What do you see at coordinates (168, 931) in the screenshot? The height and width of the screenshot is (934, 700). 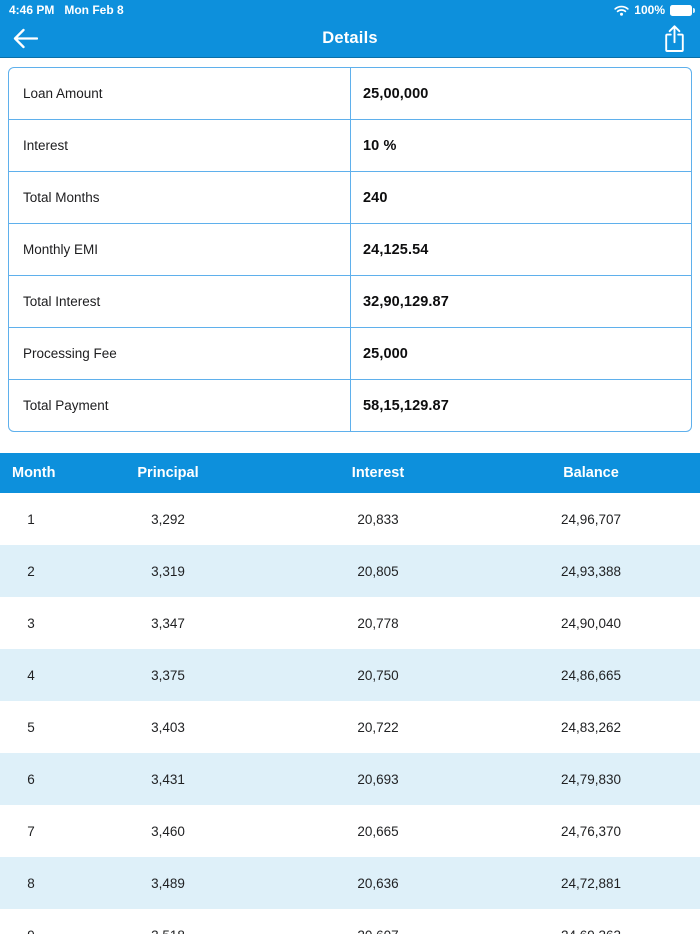 I see `cell-principal: 3,518` at bounding box center [168, 931].